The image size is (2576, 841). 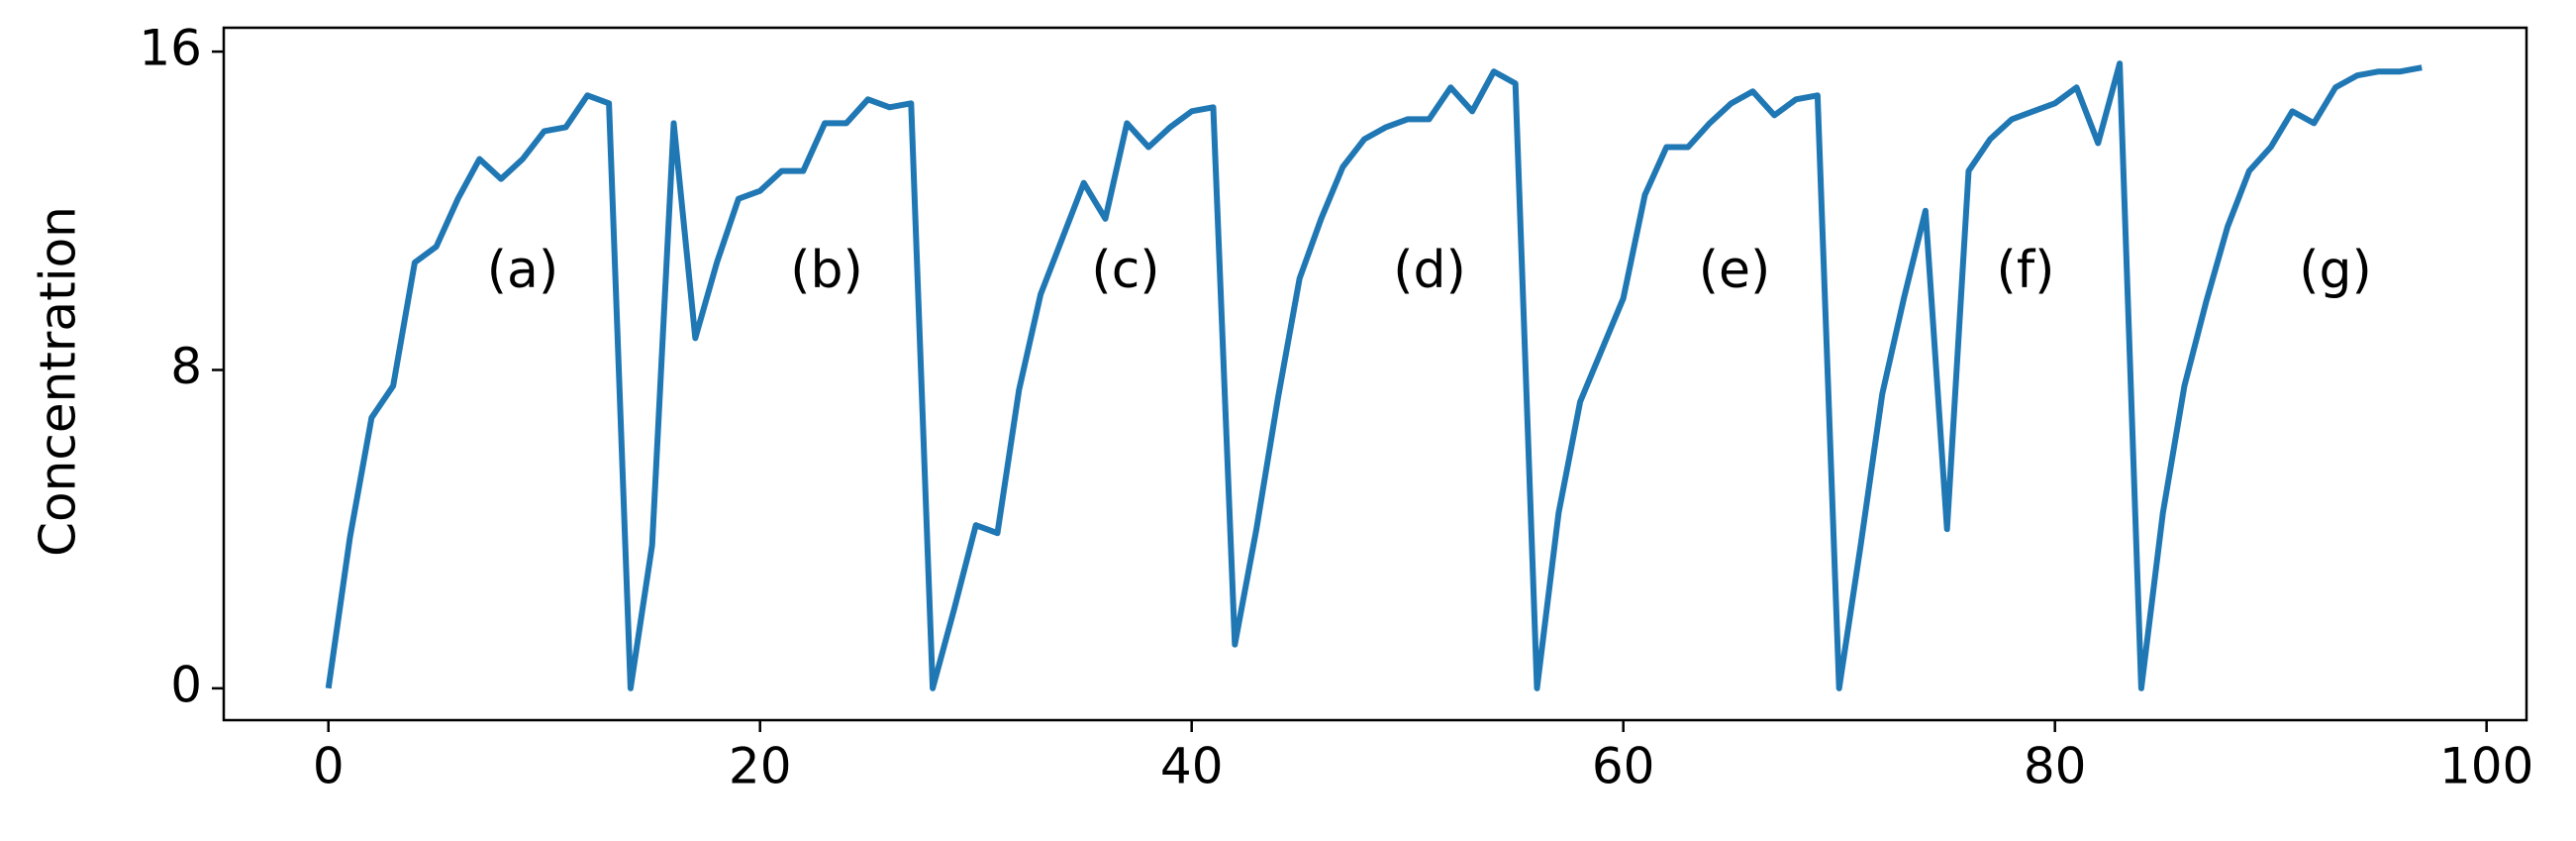 I want to click on x-tick-label: 0, so click(x=329, y=767).